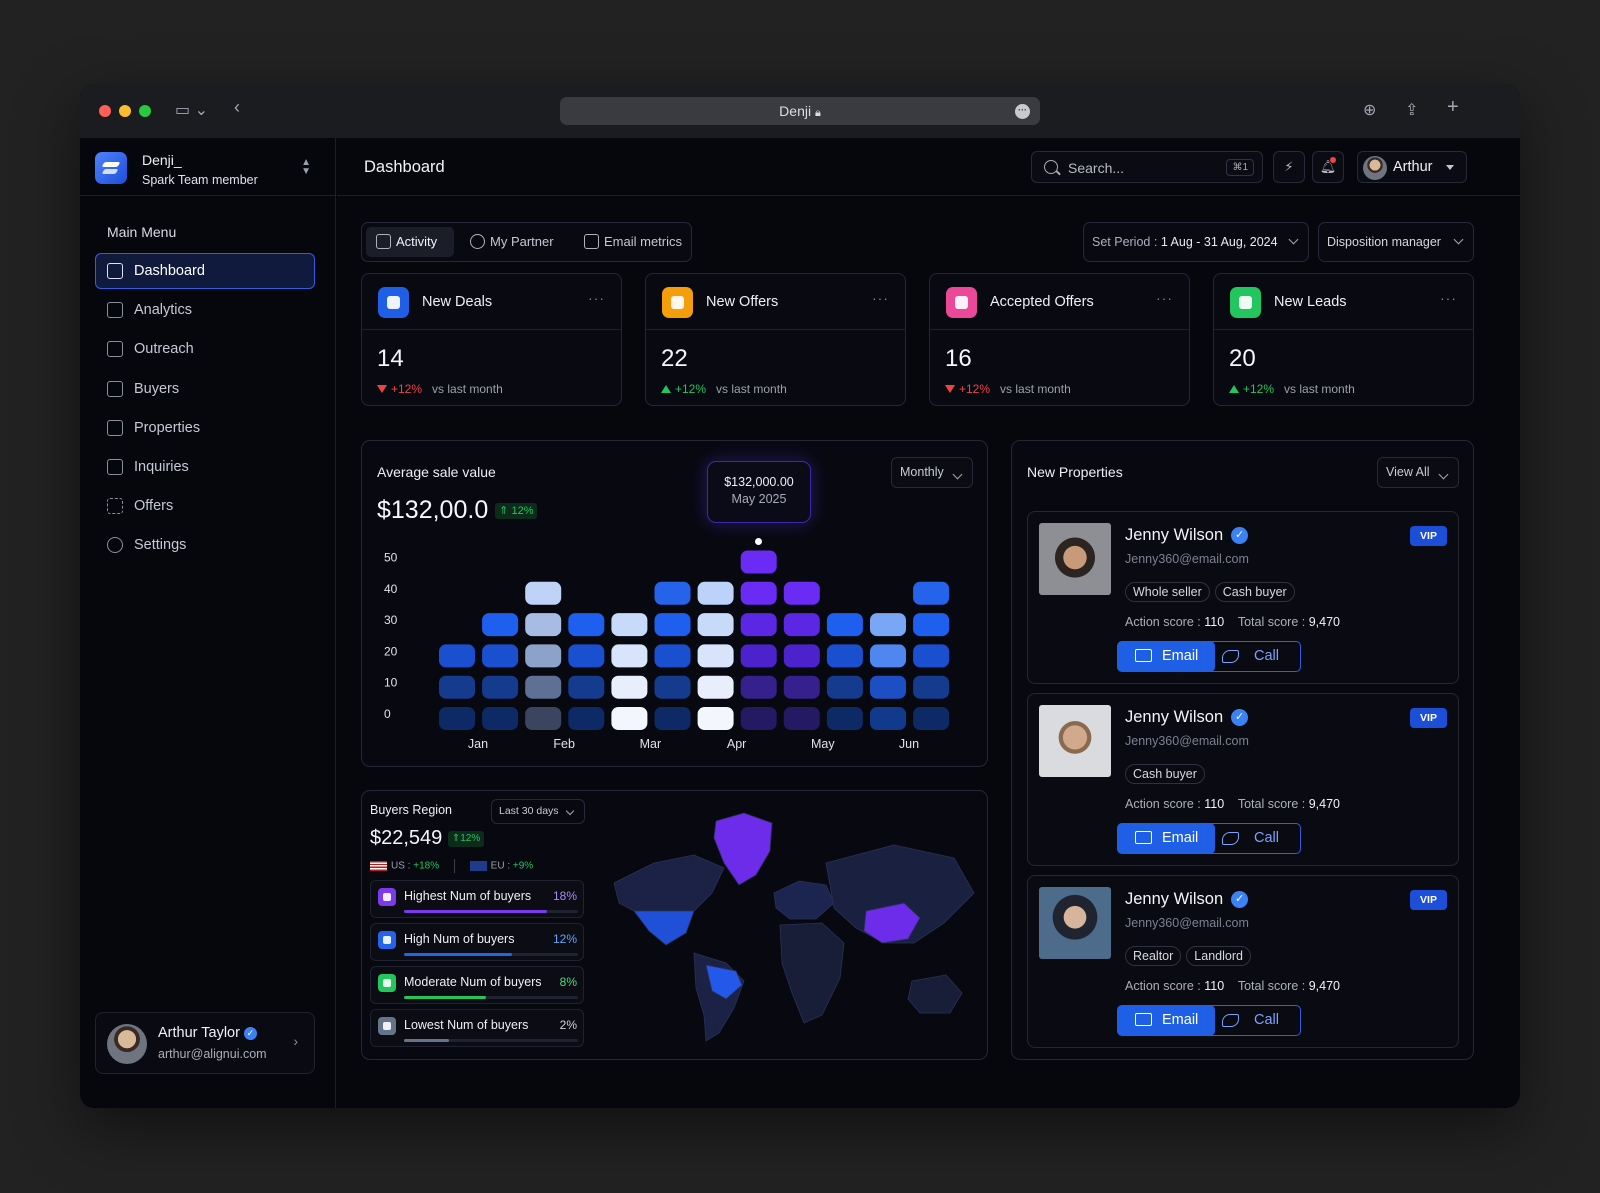 The height and width of the screenshot is (1193, 1600). What do you see at coordinates (664, 928) in the screenshot?
I see `usa-shape` at bounding box center [664, 928].